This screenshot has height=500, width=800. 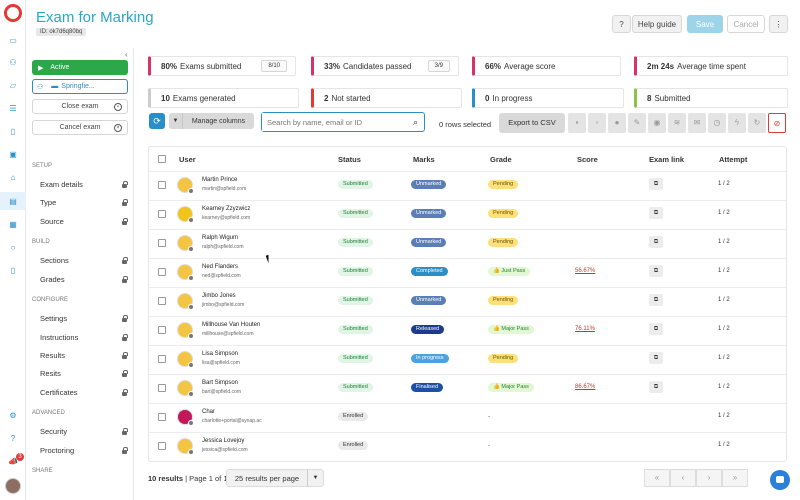 What do you see at coordinates (332, 122) in the screenshot?
I see `search-input` at bounding box center [332, 122].